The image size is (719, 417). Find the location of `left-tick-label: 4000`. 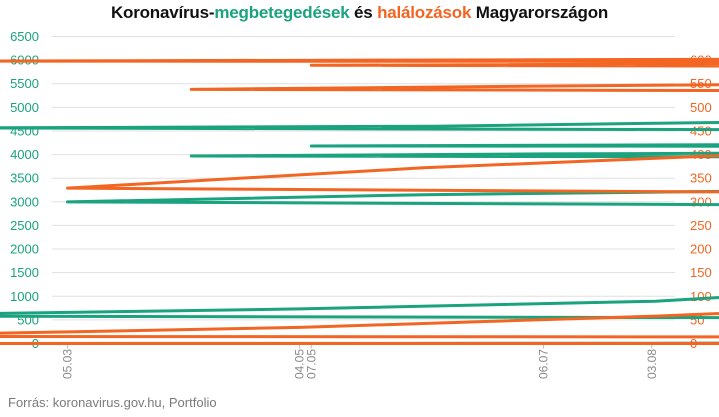

left-tick-label: 4000 is located at coordinates (24, 154).